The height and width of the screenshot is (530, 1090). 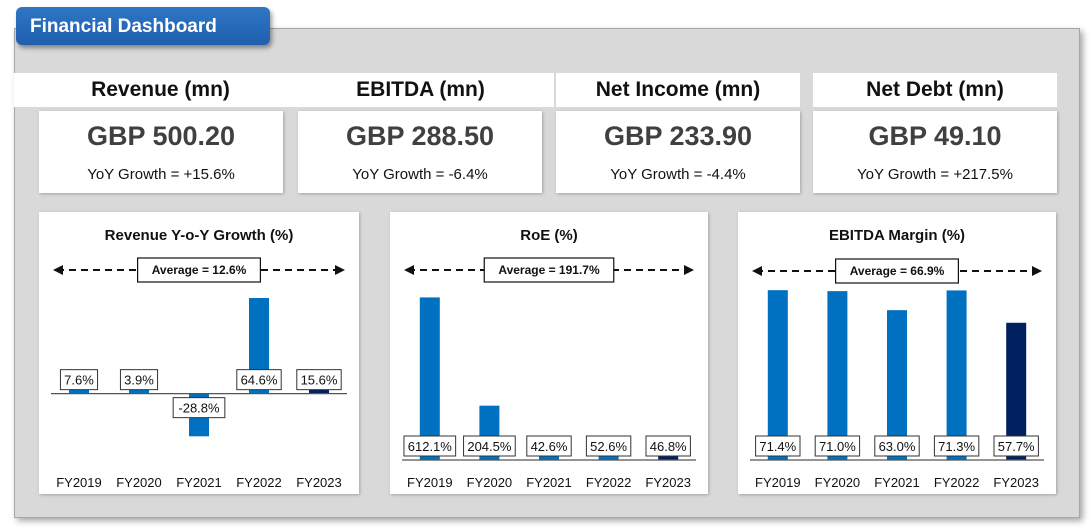 I want to click on kpi-net-income-card: GBP 233.90 YoY Growth = -4.4%, so click(x=678, y=152).